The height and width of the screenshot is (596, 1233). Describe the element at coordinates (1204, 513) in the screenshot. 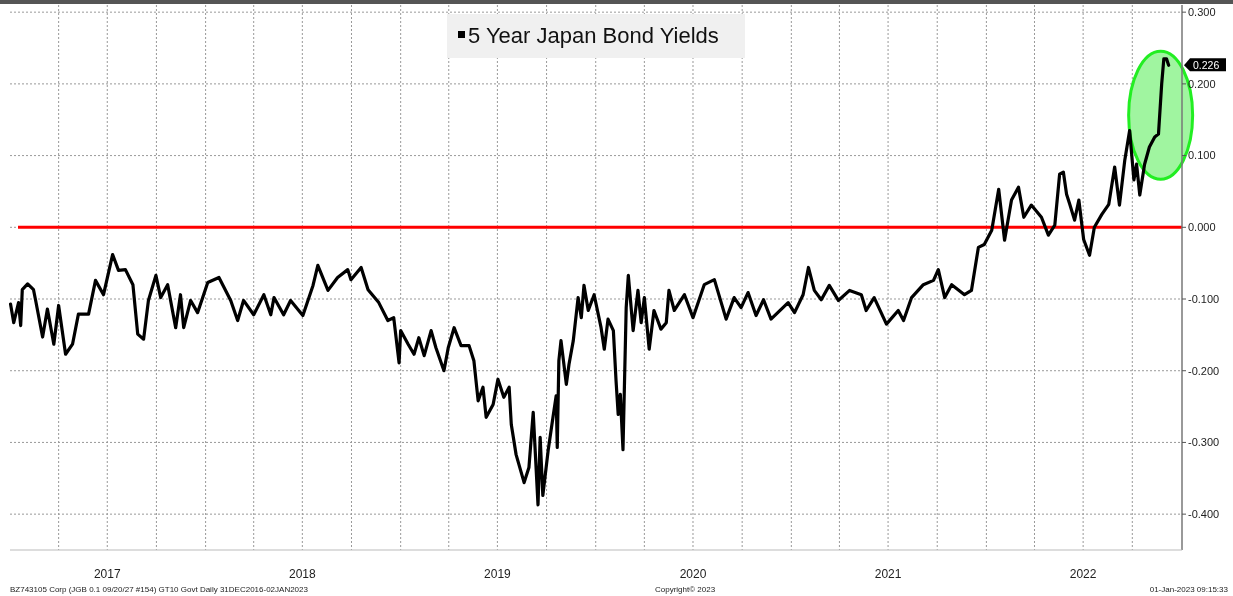

I see `y-tick-label: -0.400` at that location.